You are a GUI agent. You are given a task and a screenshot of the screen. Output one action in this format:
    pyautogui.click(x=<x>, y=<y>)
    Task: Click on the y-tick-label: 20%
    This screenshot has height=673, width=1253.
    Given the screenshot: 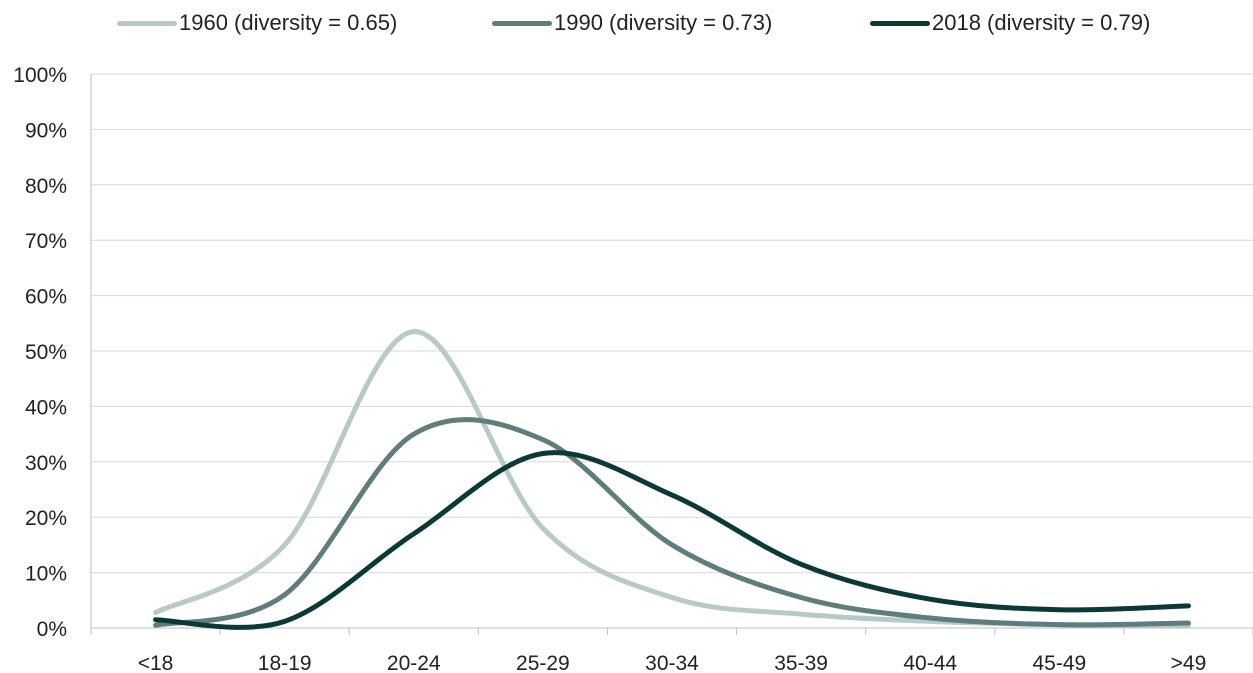 What is the action you would take?
    pyautogui.click(x=46, y=518)
    